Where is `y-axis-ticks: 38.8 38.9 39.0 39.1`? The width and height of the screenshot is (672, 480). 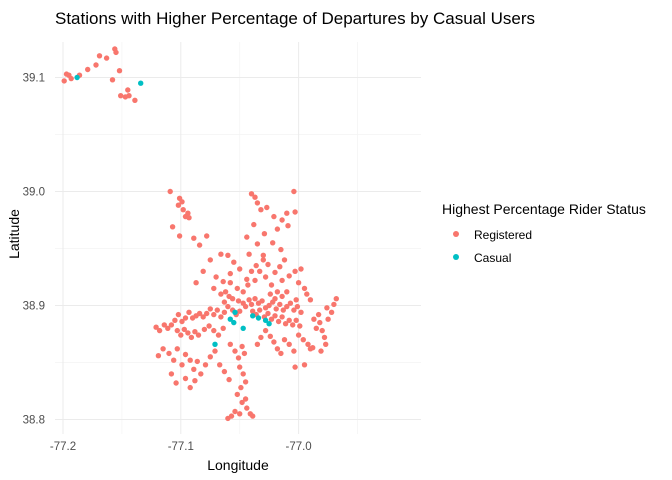
y-axis-ticks: 38.8 38.9 39.0 39.1 is located at coordinates (34, 250).